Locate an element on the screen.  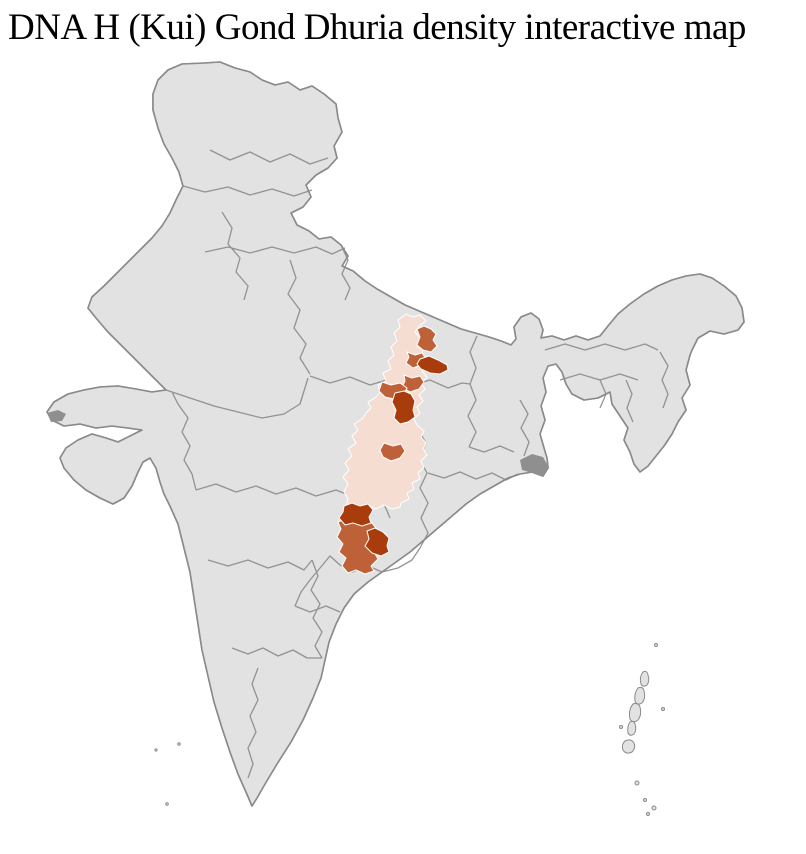
delta-patches is located at coordinates (297, 443).